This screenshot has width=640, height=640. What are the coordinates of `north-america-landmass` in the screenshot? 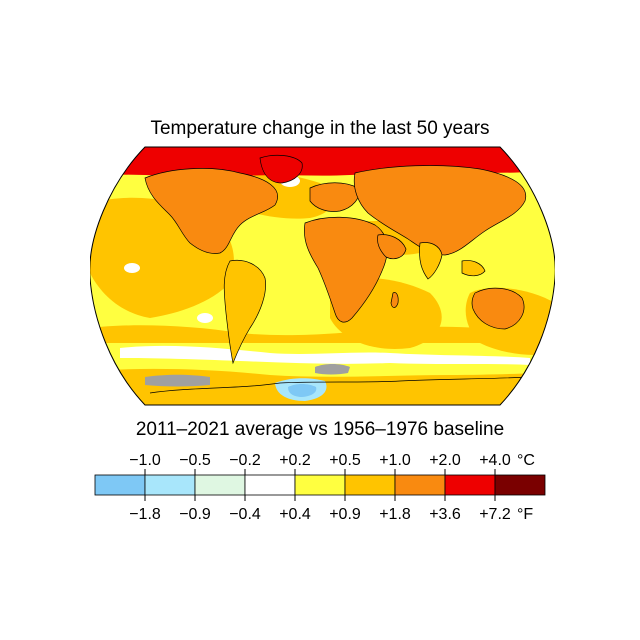 It's located at (211, 211).